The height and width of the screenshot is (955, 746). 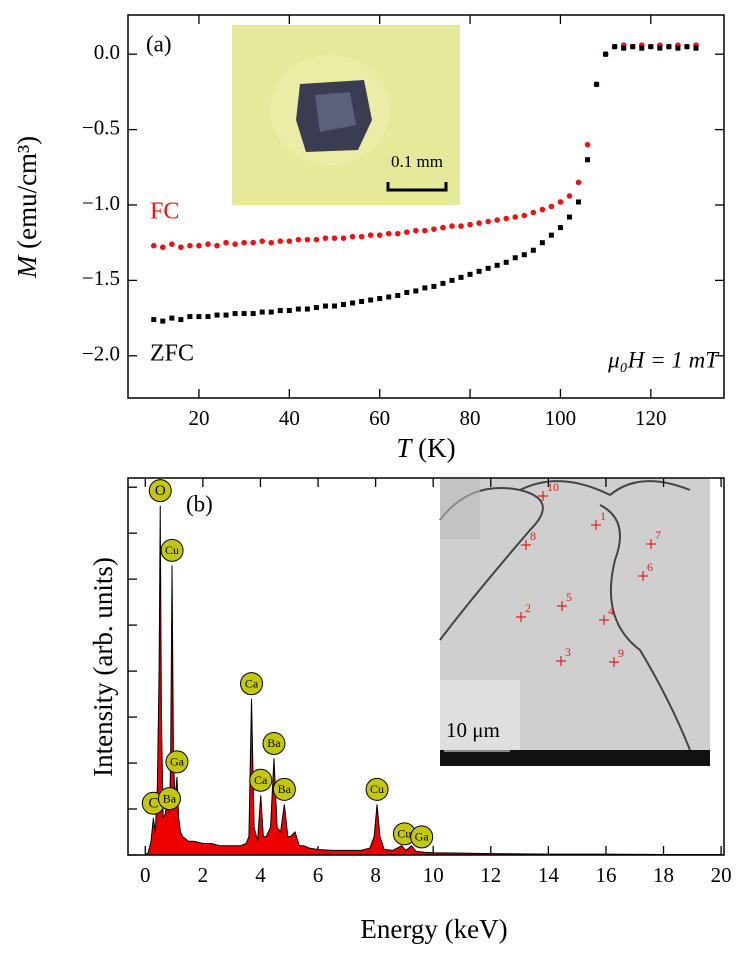 I want to click on x-tick-label: 18, so click(x=663, y=875).